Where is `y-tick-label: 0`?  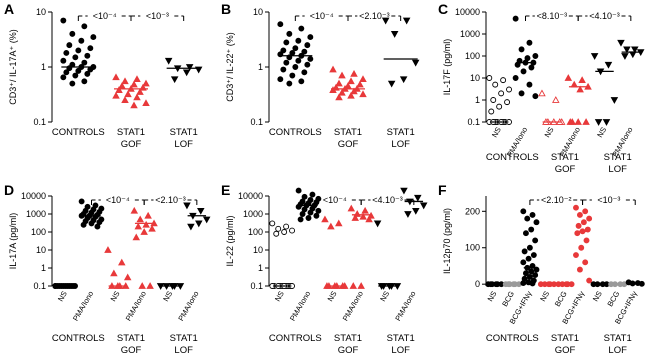 y-tick-label: 0 is located at coordinates (477, 284).